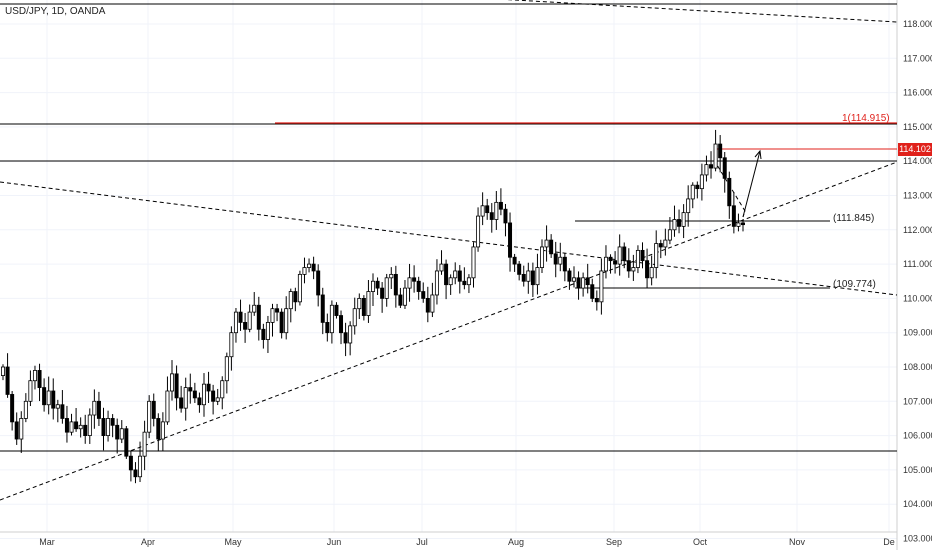  Describe the element at coordinates (917, 470) in the screenshot. I see `y-tick-label: 105.000` at that location.